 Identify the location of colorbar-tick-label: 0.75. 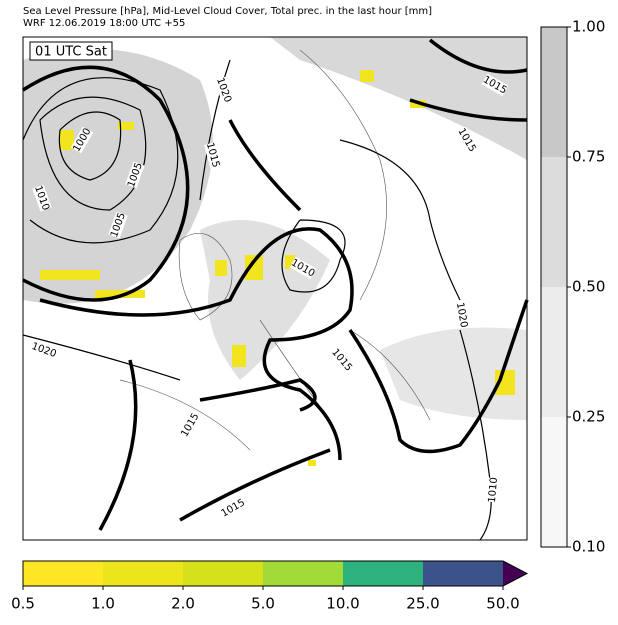
(588, 157).